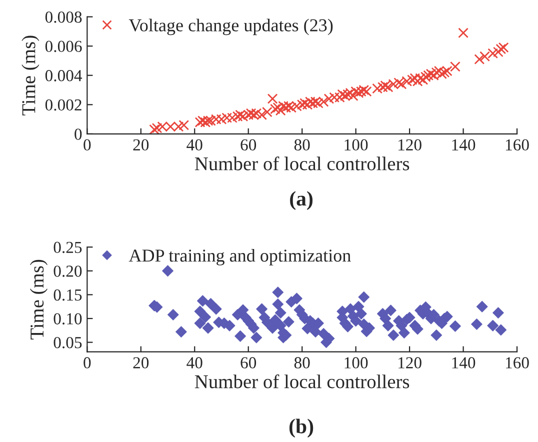  I want to click on y-tick-label: 0.20, so click(68, 271).